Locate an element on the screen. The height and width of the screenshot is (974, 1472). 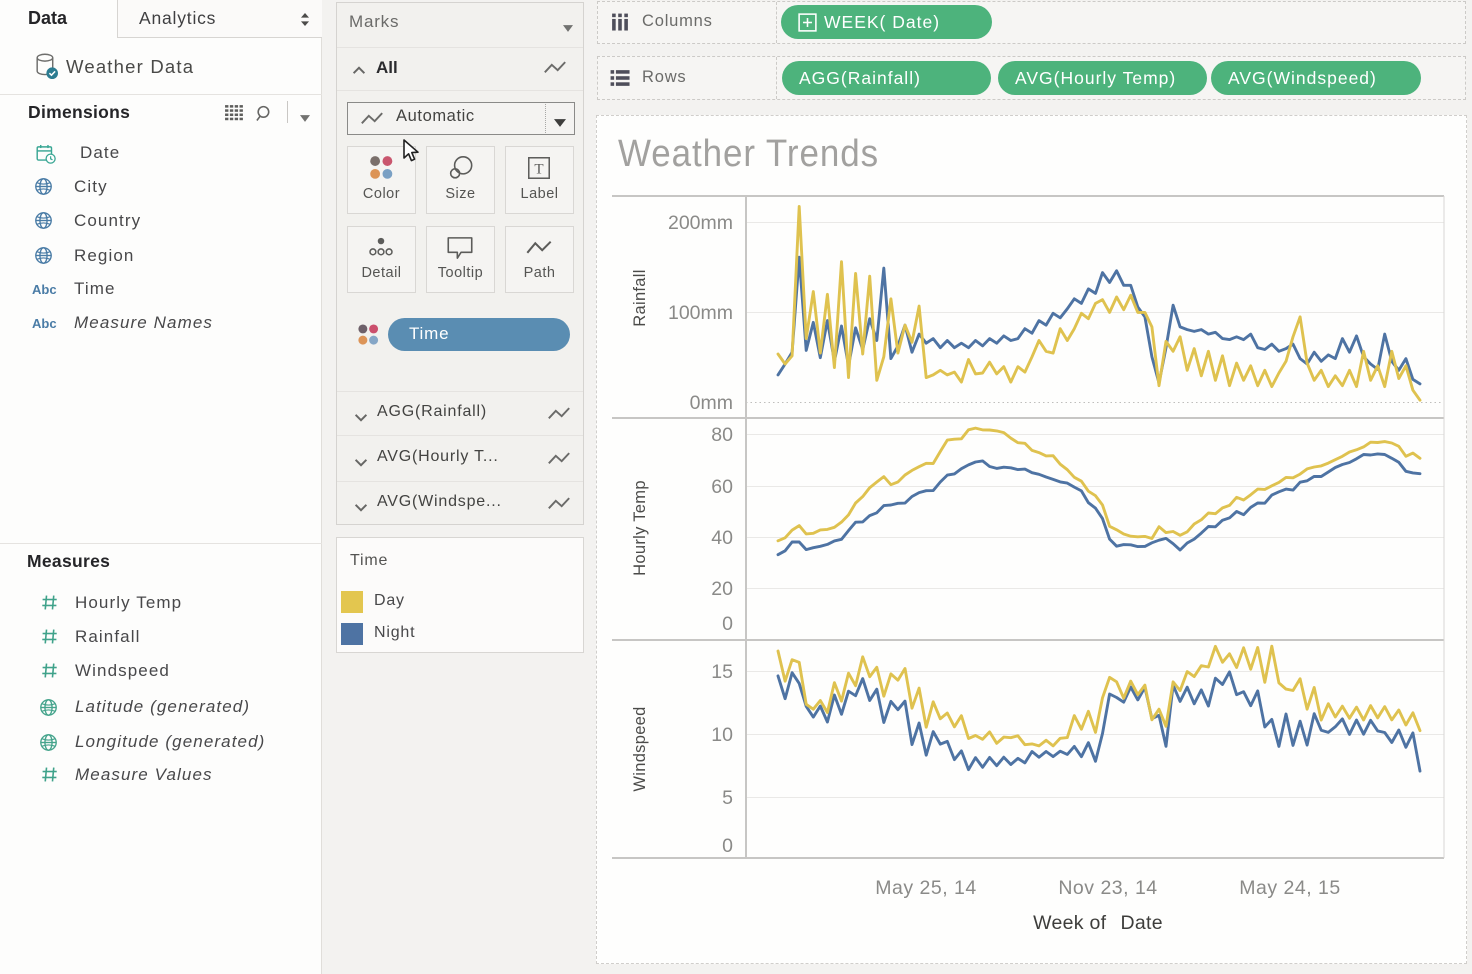
svg-text: May 25, 14 is located at coordinates (925, 888).